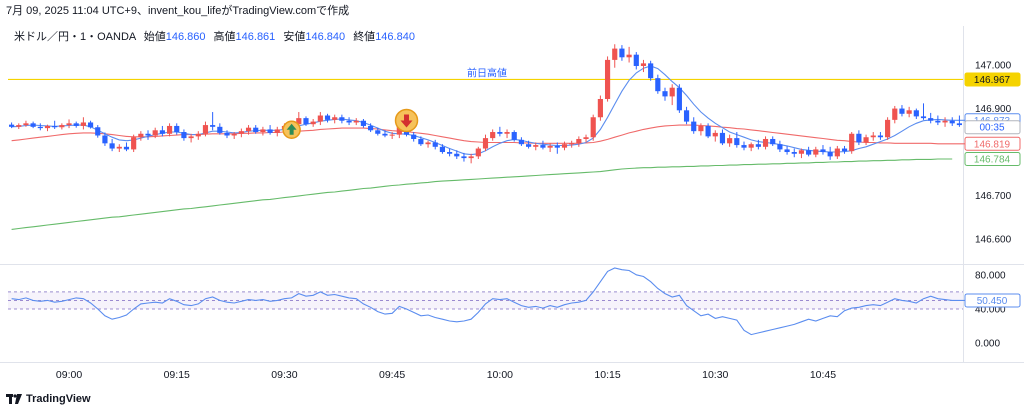  What do you see at coordinates (255, 37) in the screenshot?
I see `high-value: 146.861` at bounding box center [255, 37].